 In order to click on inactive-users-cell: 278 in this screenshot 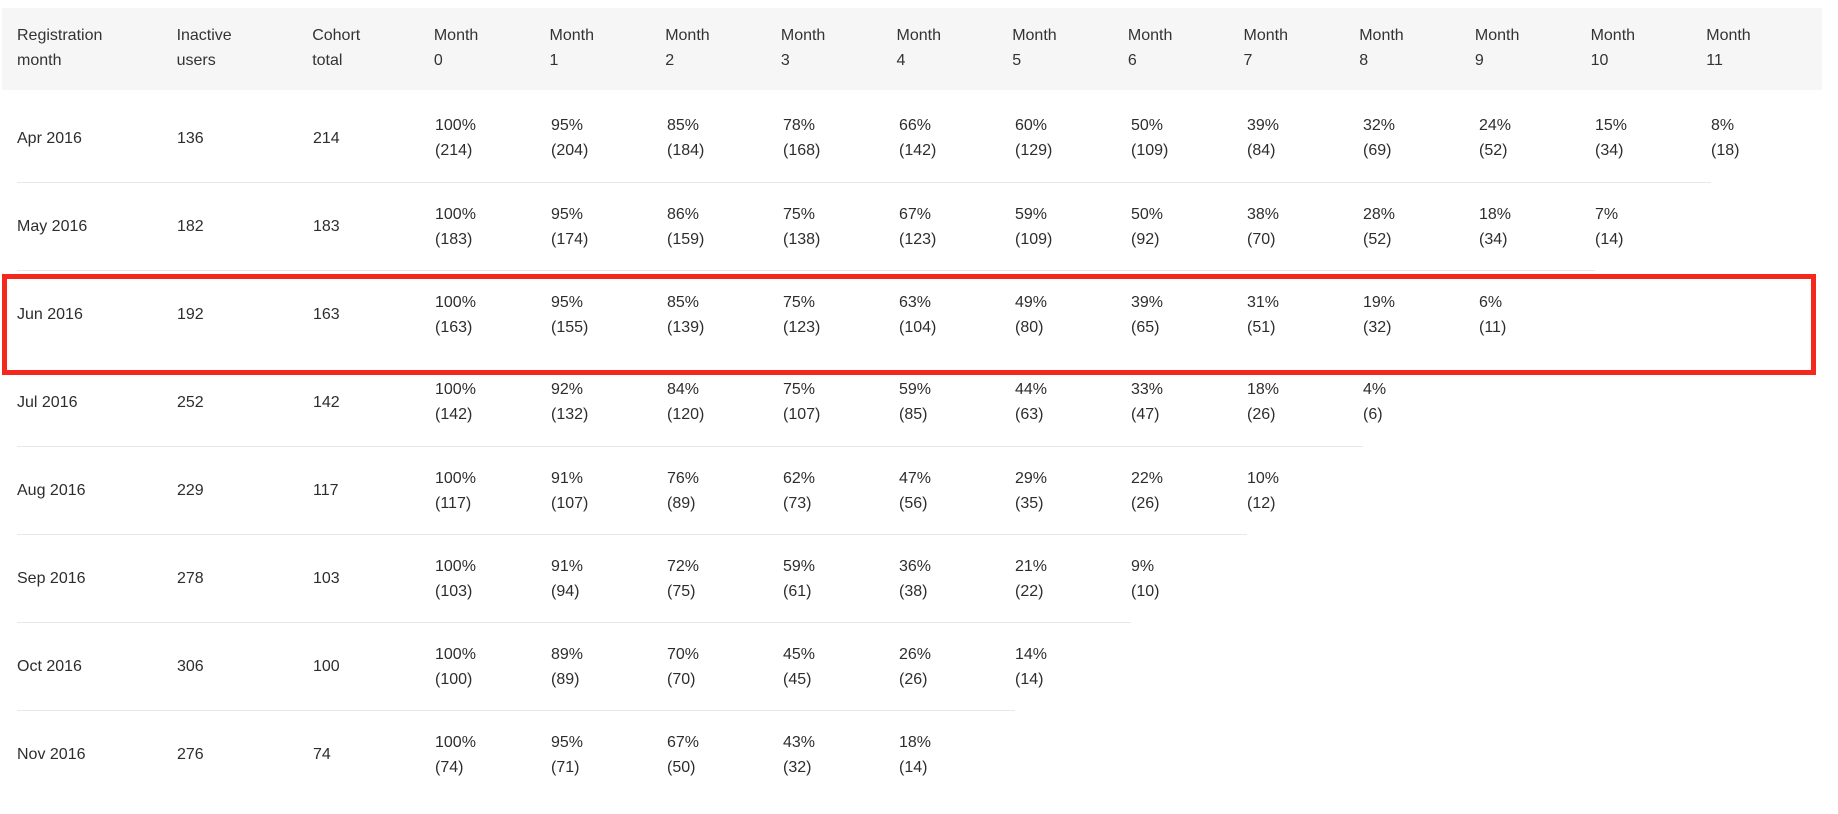, I will do `click(190, 578)`.